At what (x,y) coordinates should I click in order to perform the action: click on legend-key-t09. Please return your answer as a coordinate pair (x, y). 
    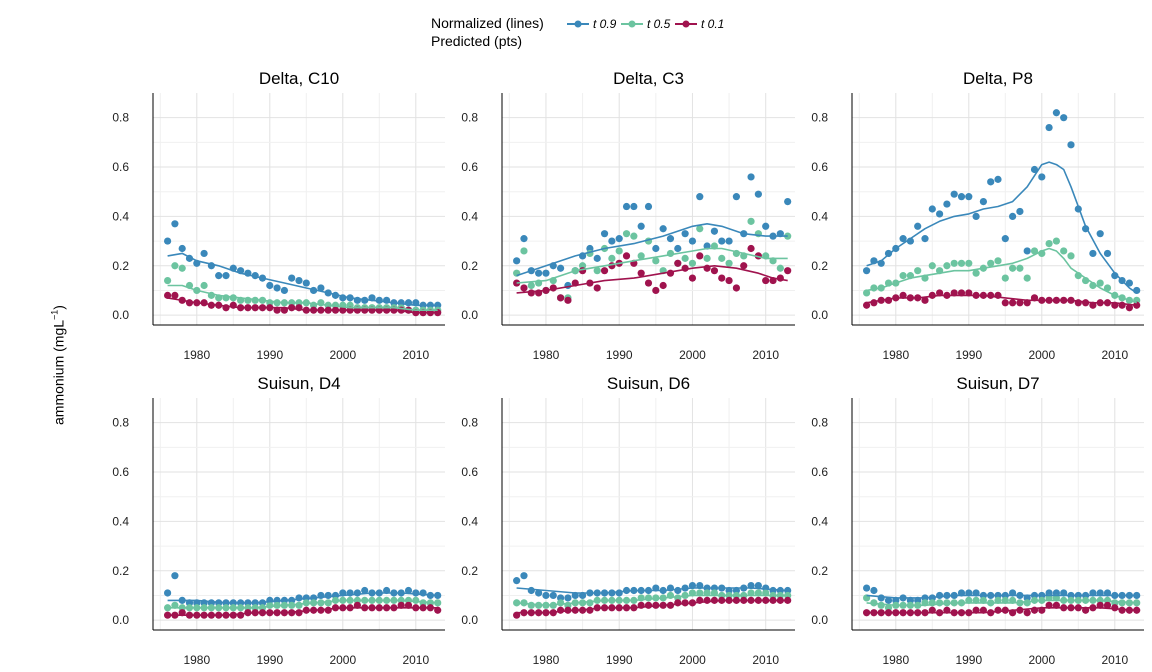
    Looking at the image, I should click on (578, 24).